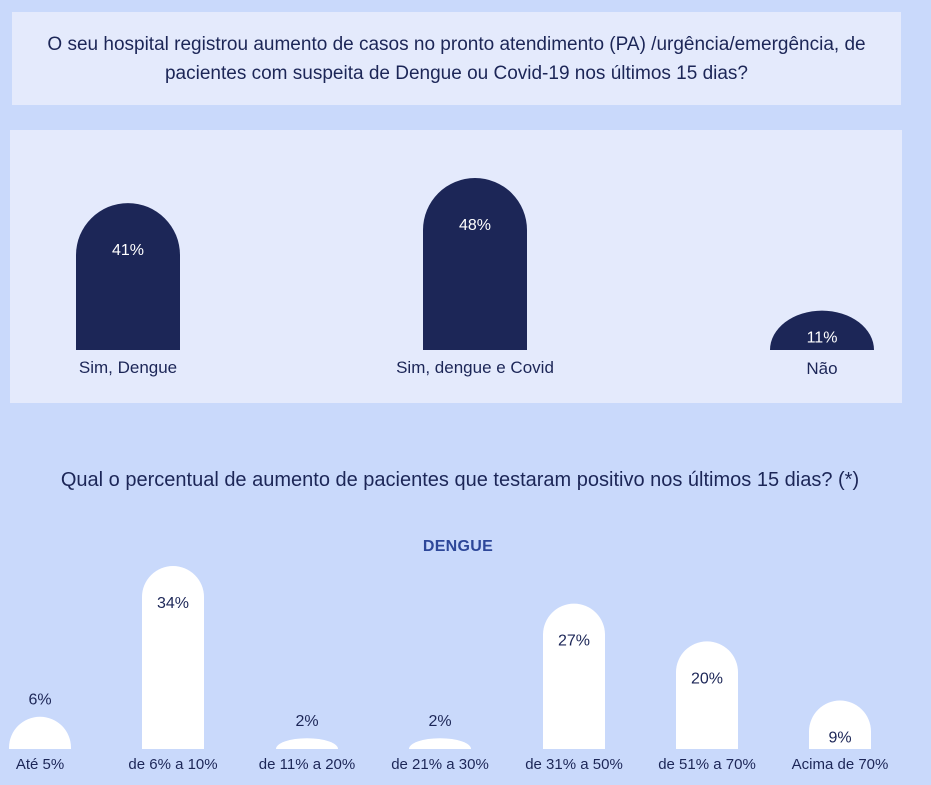 The image size is (931, 785). Describe the element at coordinates (128, 250) in the screenshot. I see `chart-1-value-label: 41%` at that location.